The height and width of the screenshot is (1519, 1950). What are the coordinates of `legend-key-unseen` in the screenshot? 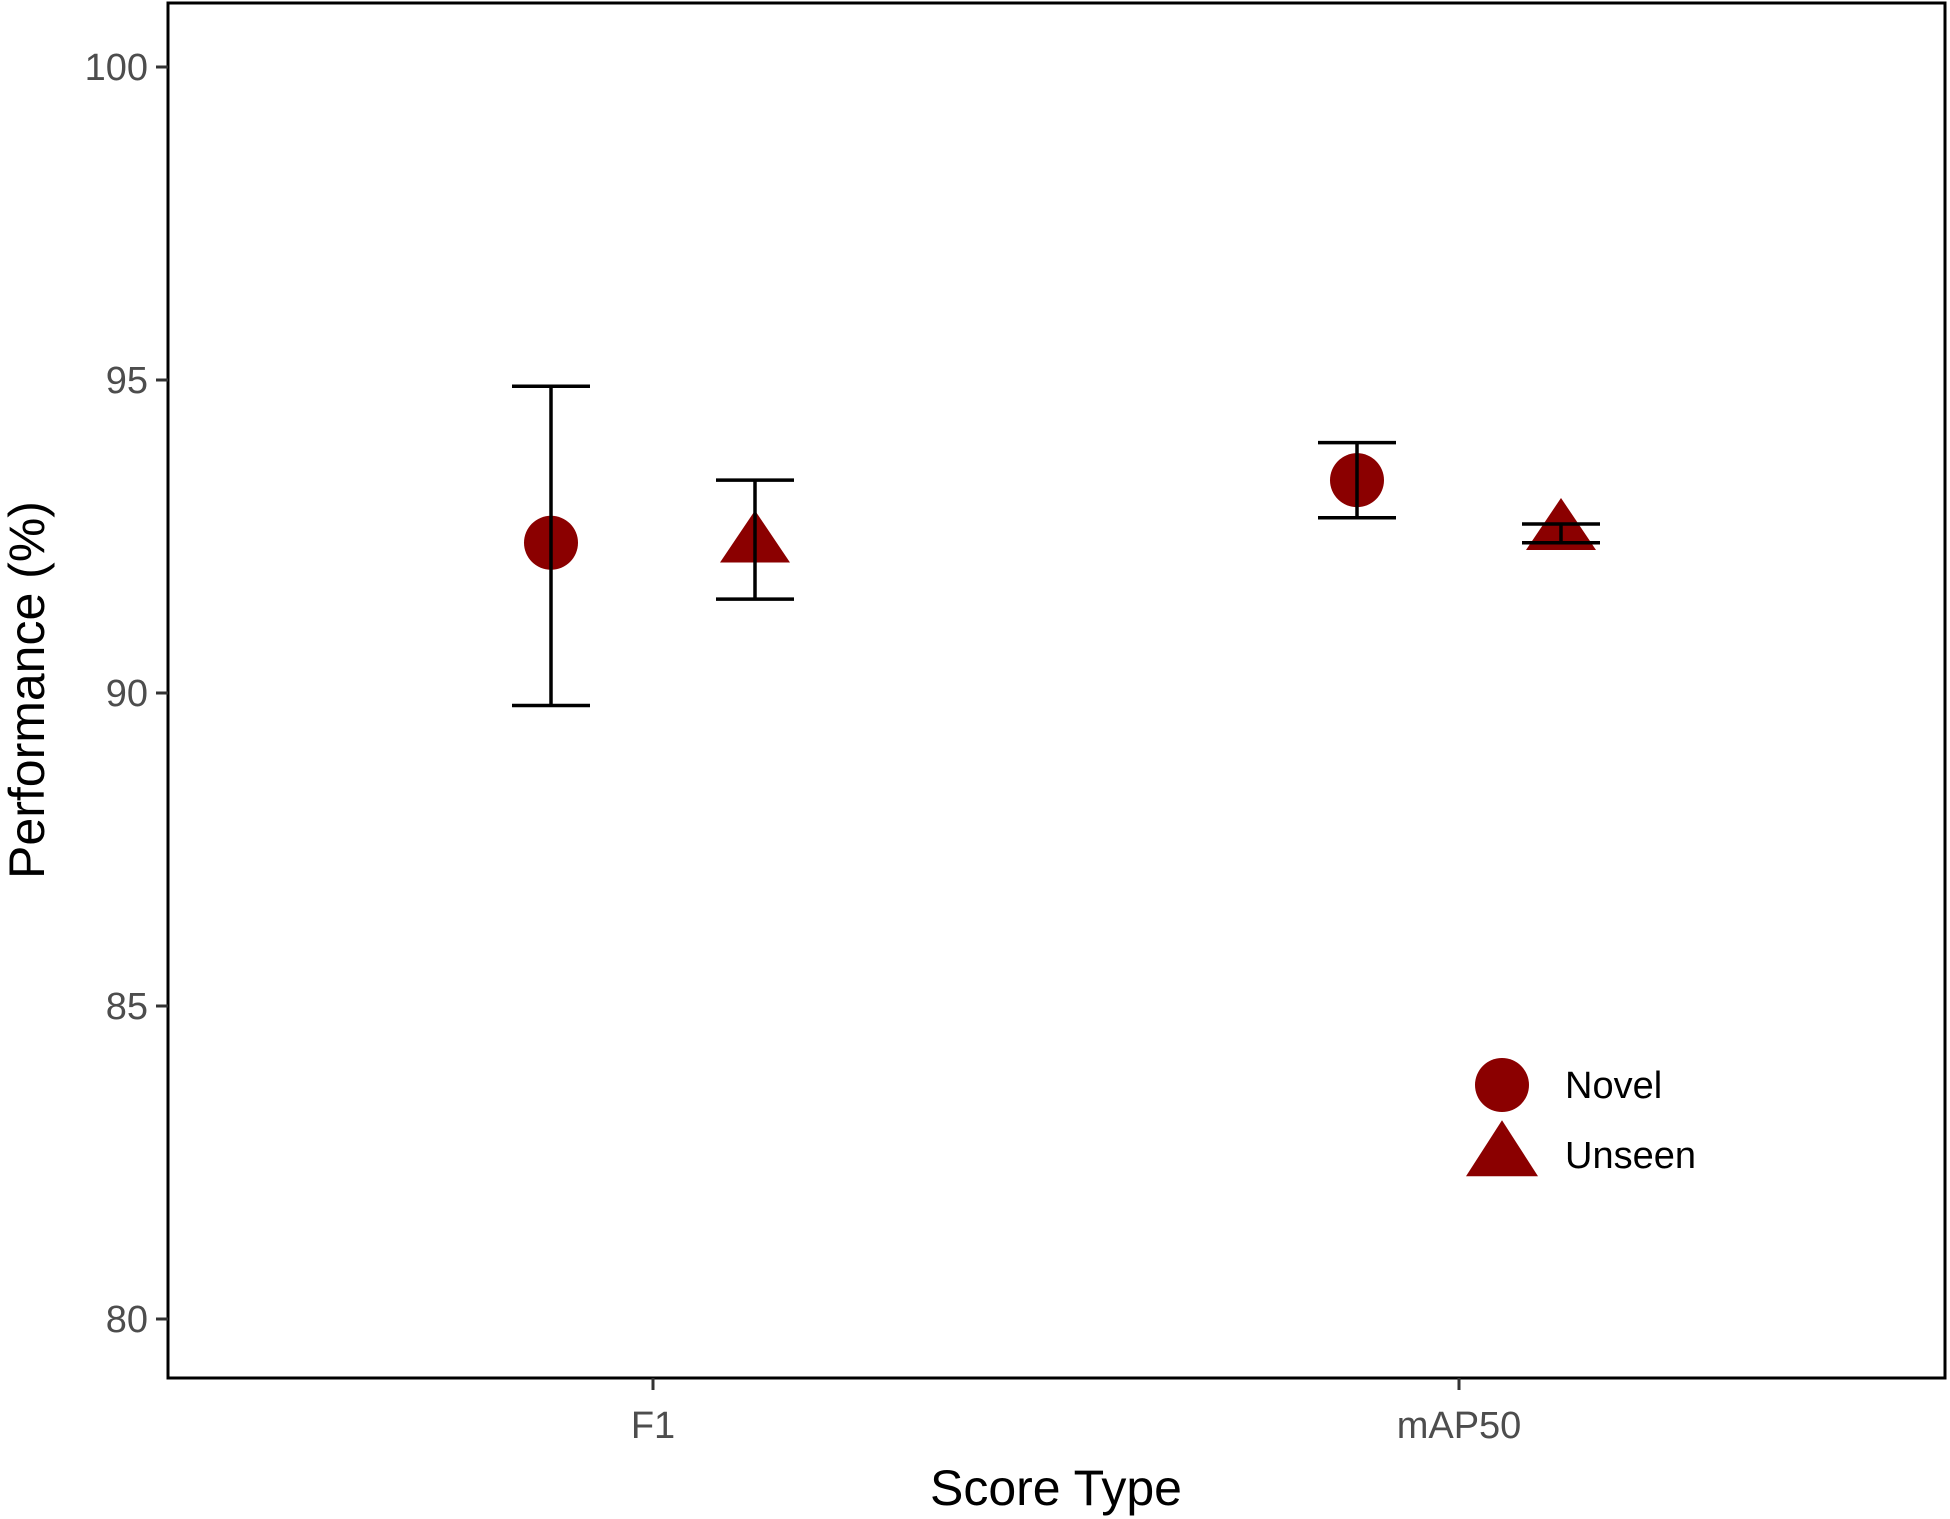 It's located at (1502, 1148).